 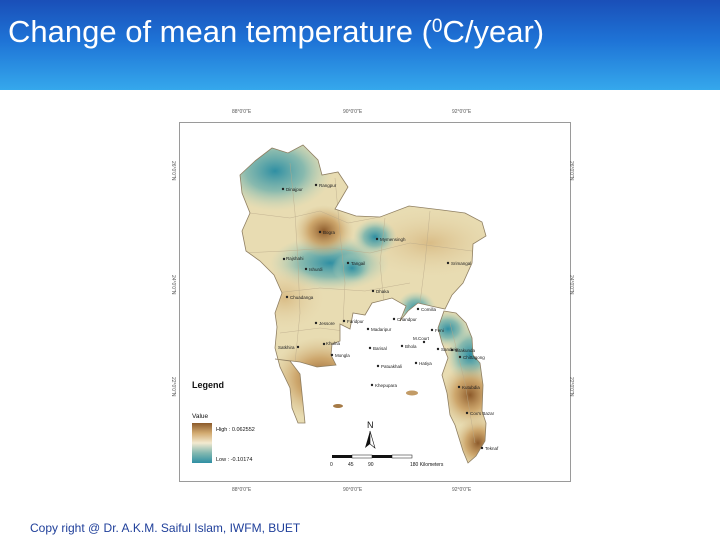 I want to click on station-label: Chuadanga, so click(x=302, y=297).